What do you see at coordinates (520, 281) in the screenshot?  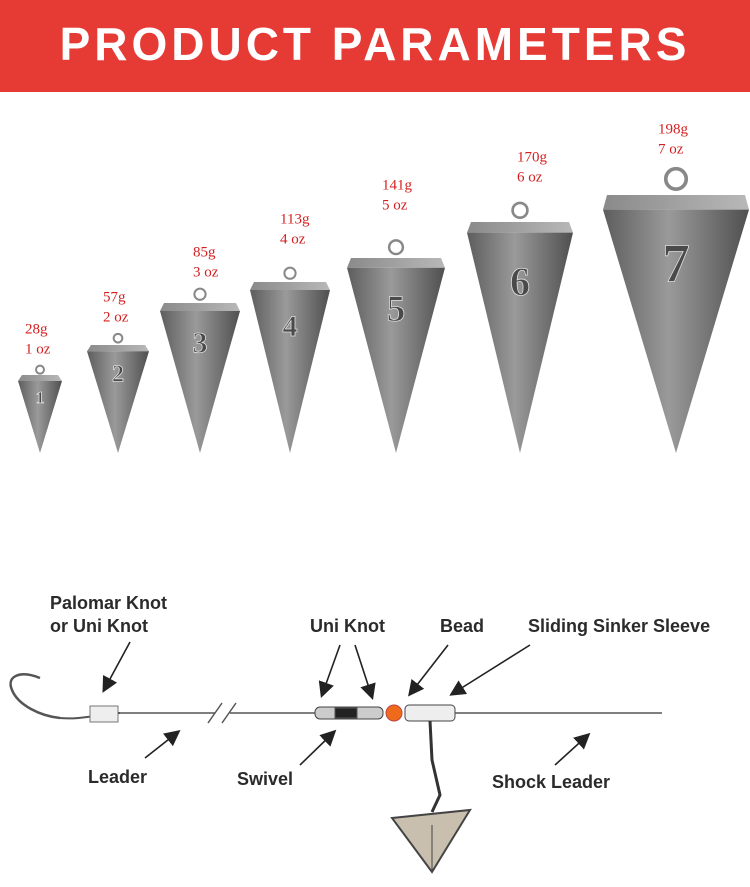 I see `sinker-number: 6` at bounding box center [520, 281].